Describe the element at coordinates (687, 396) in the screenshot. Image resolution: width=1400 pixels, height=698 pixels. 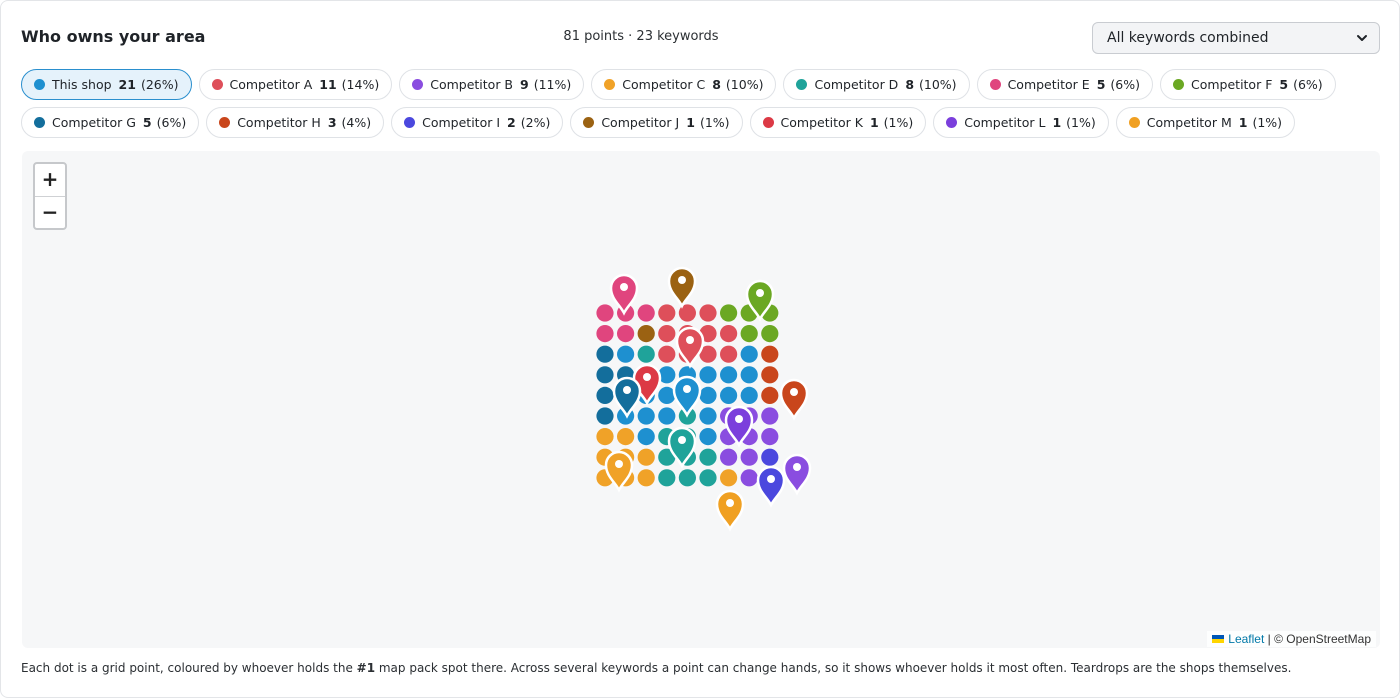
I see `shop-pin-this-shop` at that location.